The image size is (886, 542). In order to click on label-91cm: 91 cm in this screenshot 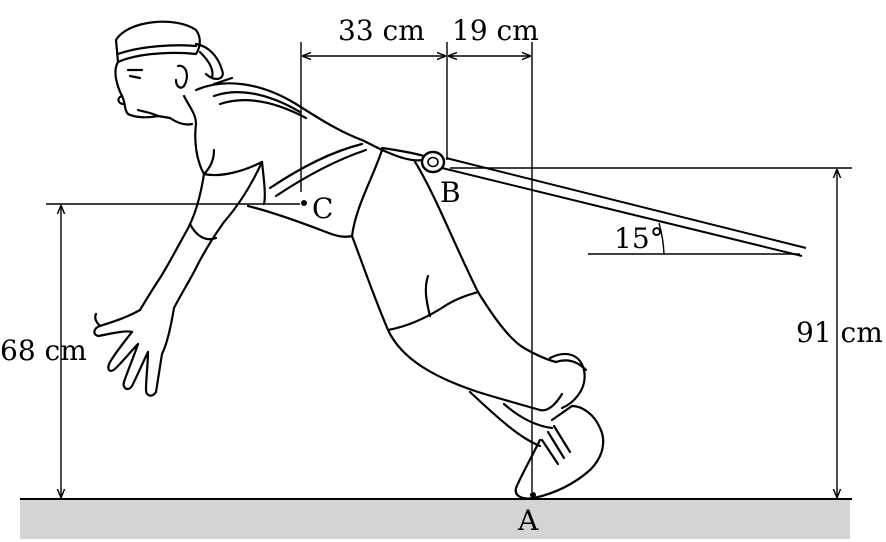, I will do `click(839, 332)`.